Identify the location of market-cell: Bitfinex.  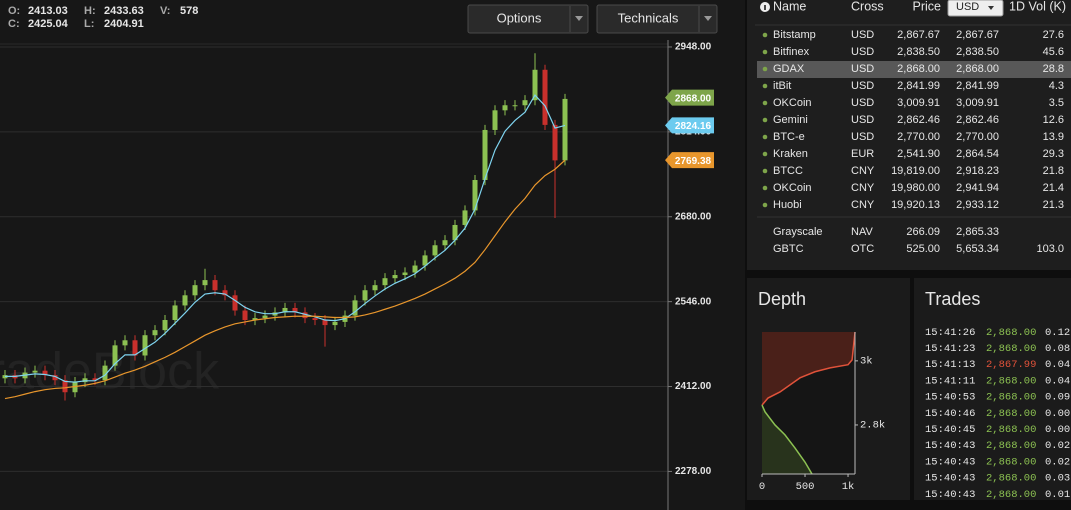
(791, 52).